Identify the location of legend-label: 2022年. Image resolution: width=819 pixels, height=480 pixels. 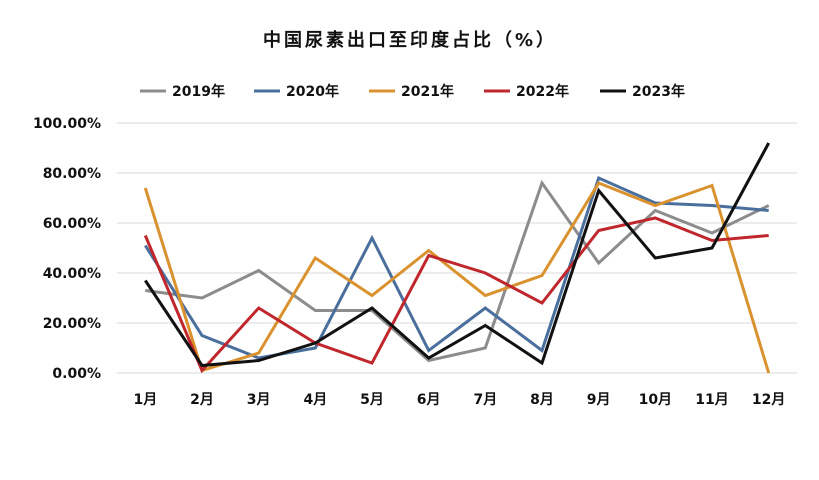
(542, 91).